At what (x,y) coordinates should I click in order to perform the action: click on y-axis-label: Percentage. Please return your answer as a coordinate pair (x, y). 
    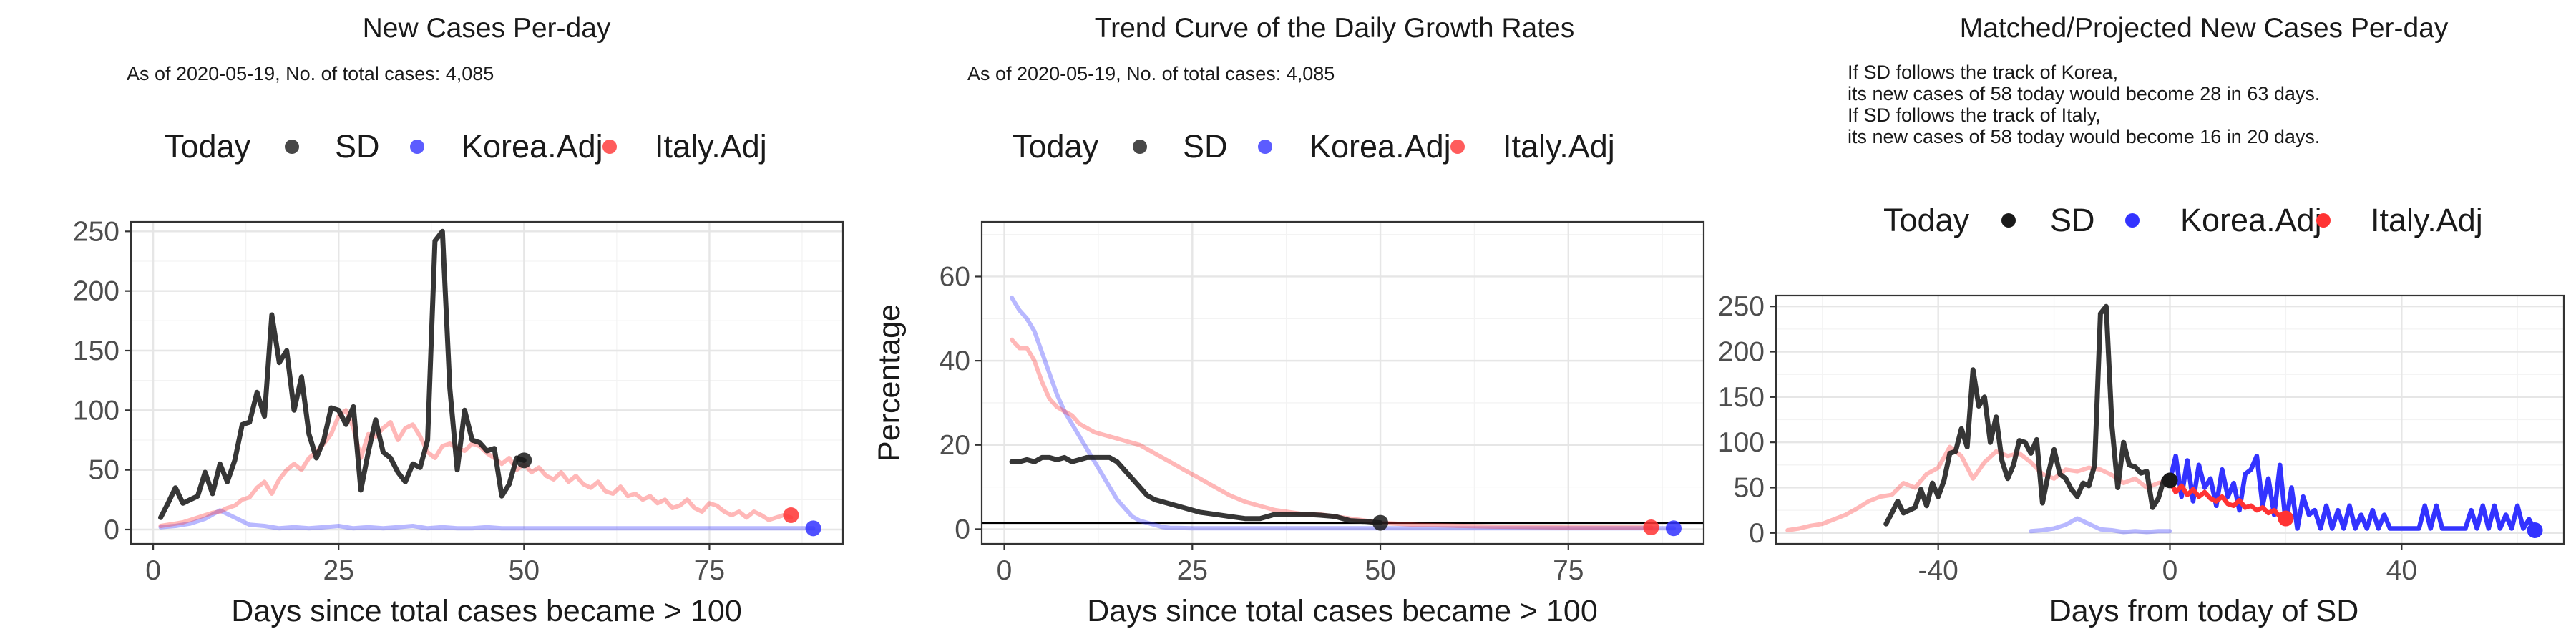
    Looking at the image, I should click on (889, 383).